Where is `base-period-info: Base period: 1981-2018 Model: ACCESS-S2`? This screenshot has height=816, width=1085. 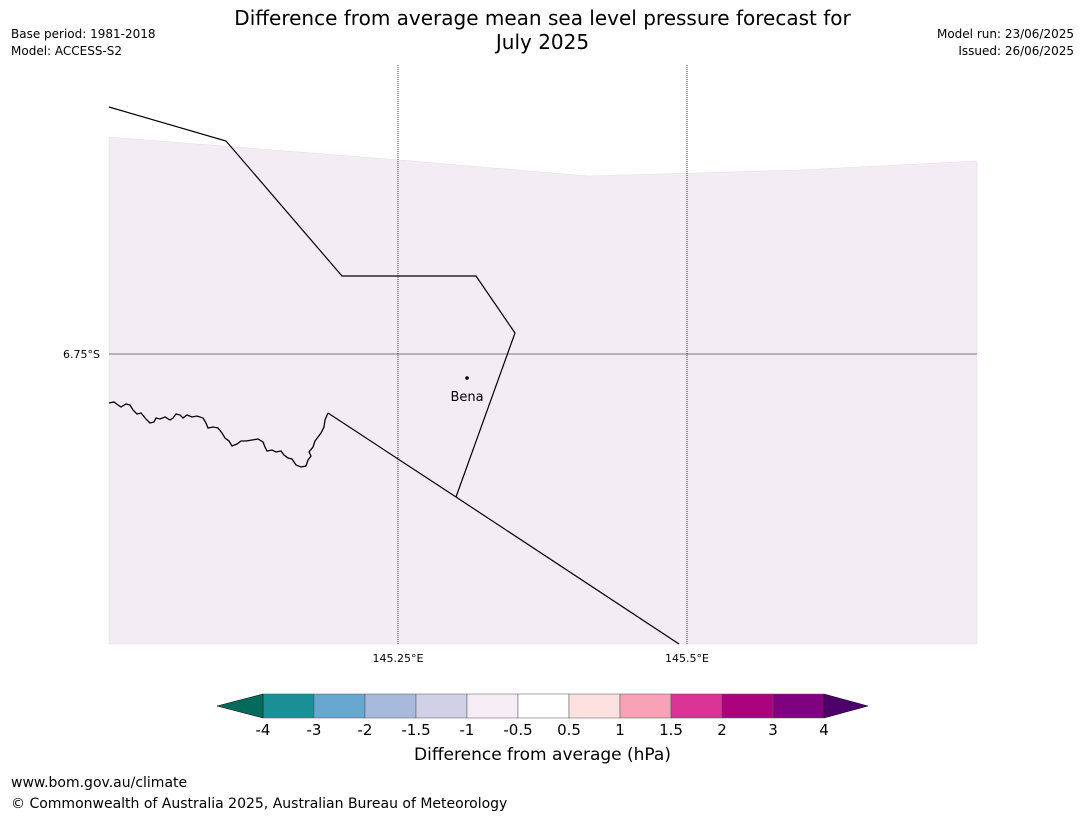
base-period-info: Base period: 1981-2018 Model: ACCESS-S2 is located at coordinates (83, 43).